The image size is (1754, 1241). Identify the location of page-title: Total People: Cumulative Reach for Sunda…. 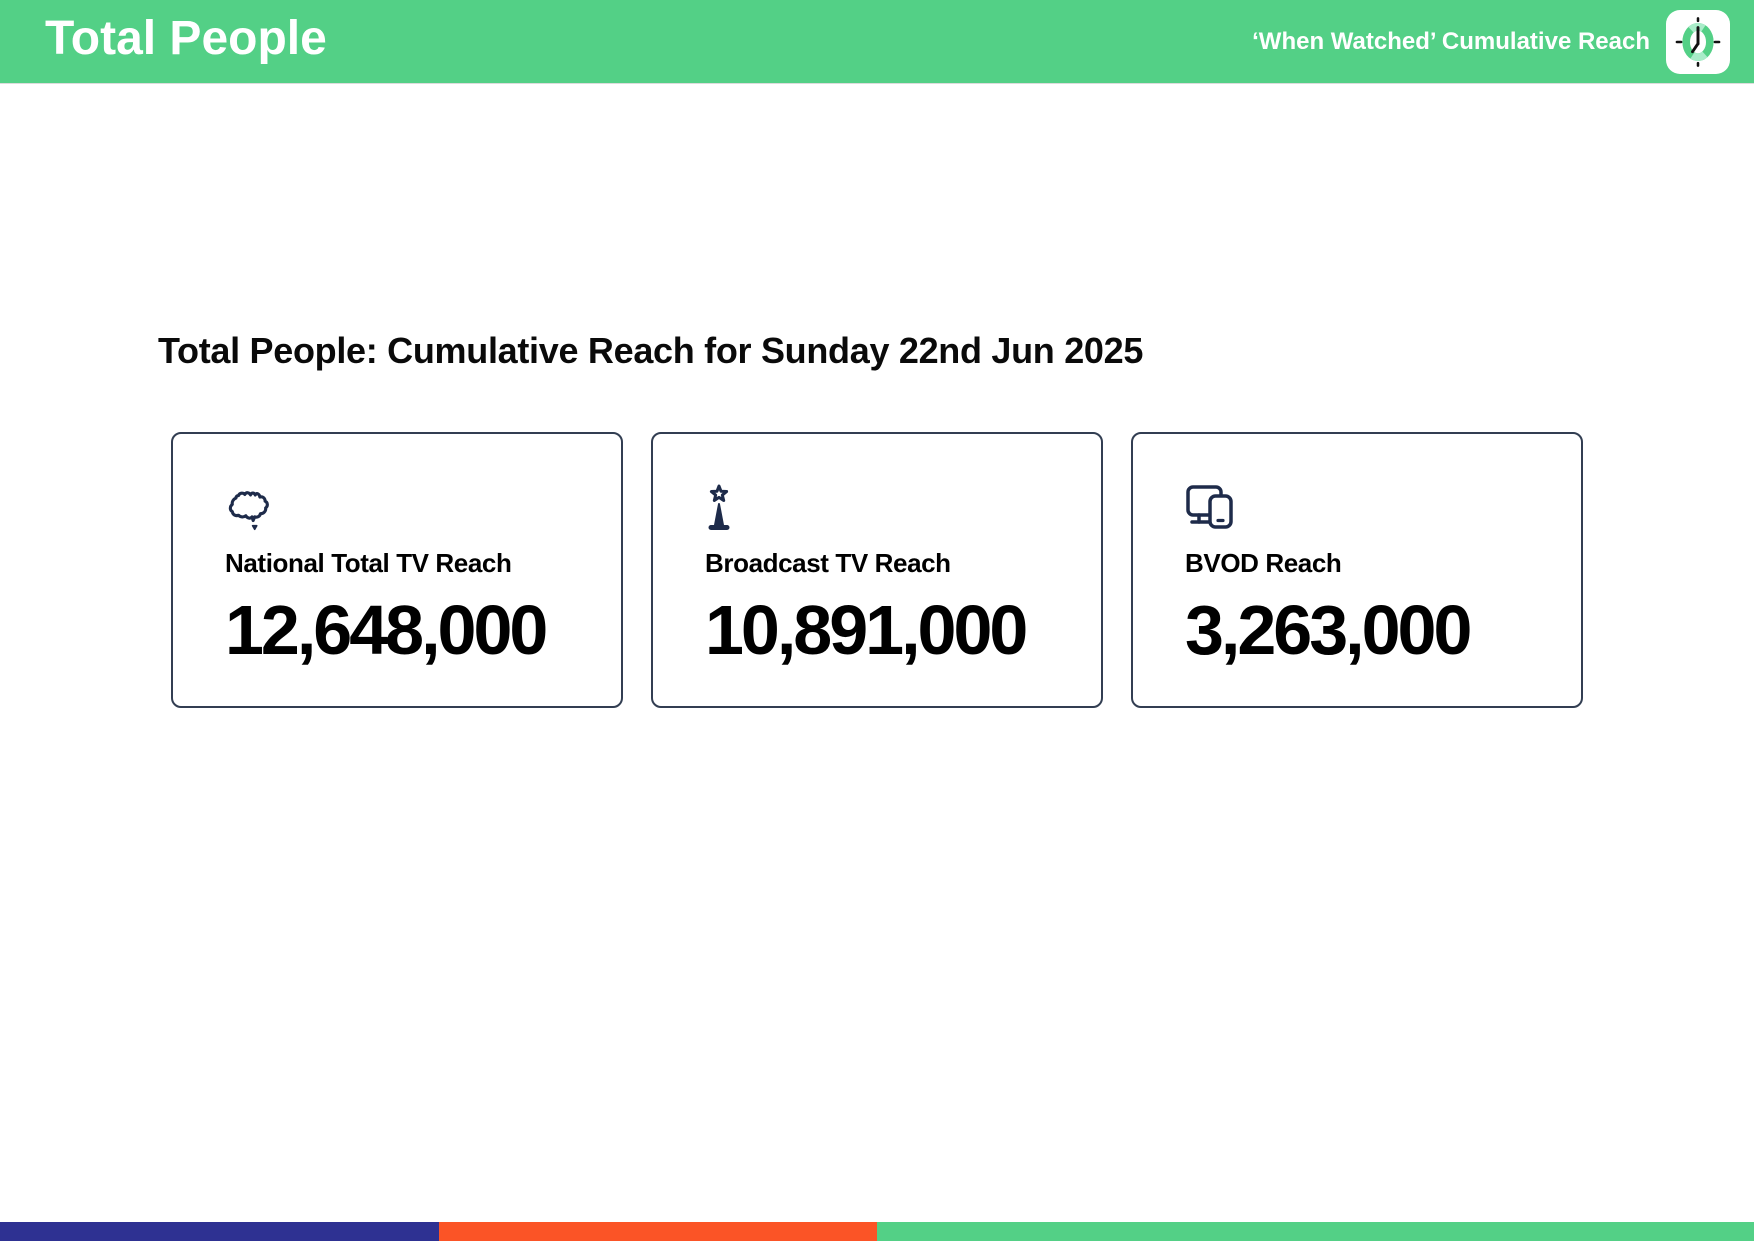
(651, 350).